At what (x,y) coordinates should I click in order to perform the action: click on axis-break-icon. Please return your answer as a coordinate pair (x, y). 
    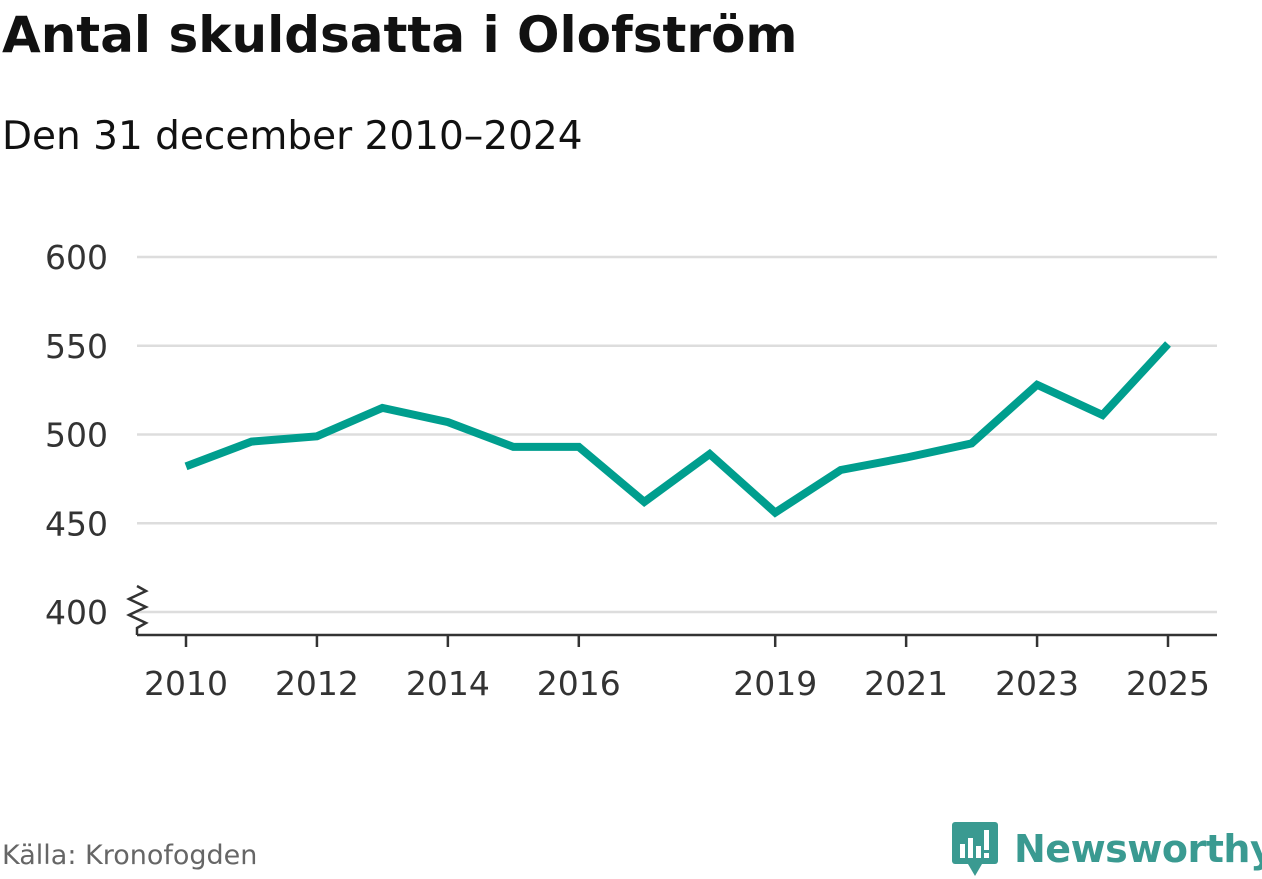
    Looking at the image, I should click on (137, 609).